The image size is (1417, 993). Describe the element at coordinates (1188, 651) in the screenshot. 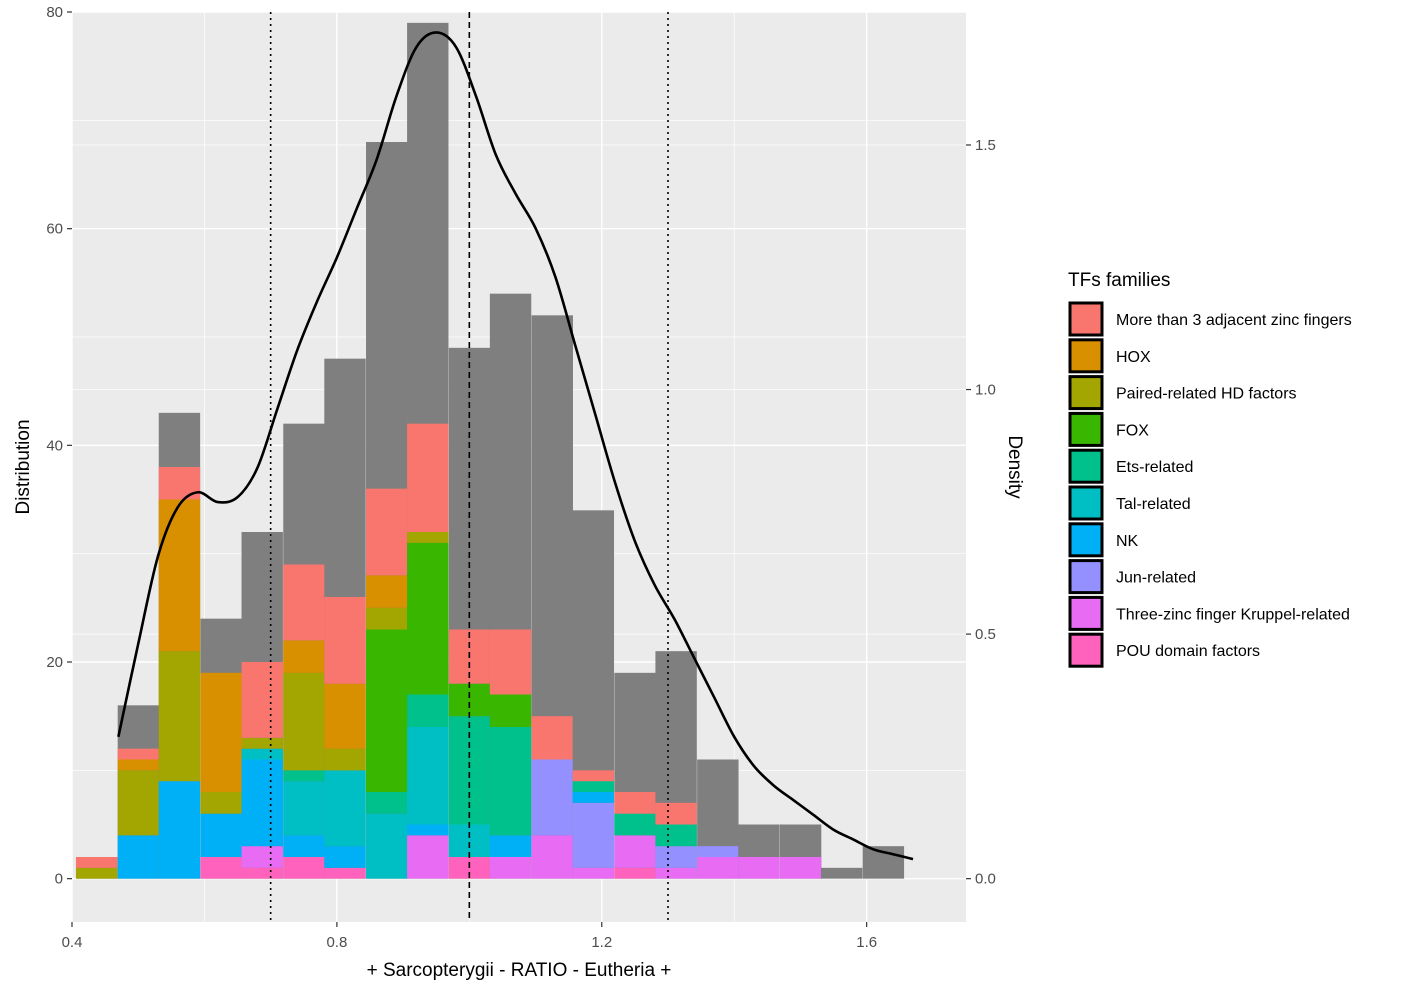

I see `legend-label: POU domain factors` at that location.